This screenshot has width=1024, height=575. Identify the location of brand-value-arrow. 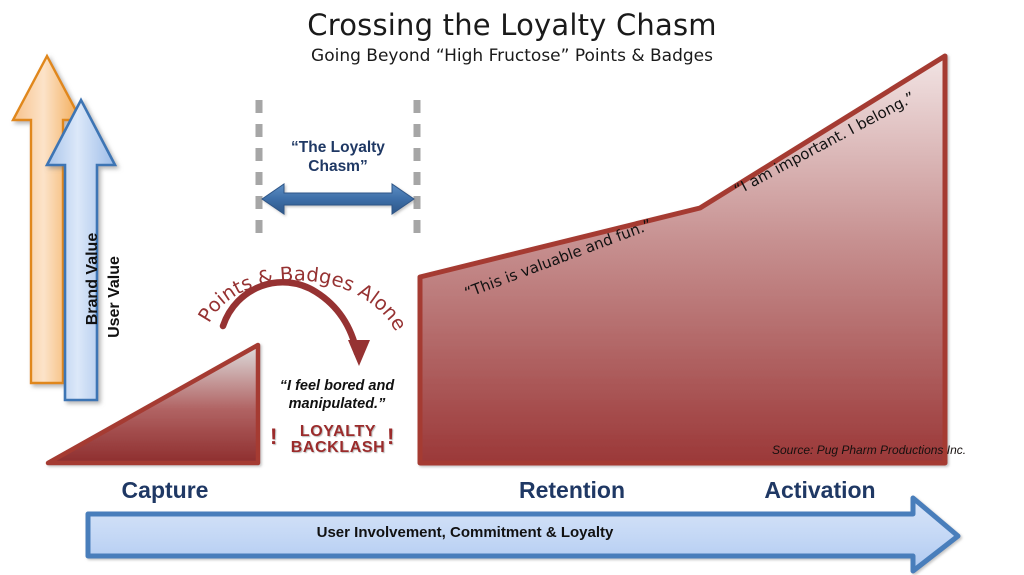
(47, 219).